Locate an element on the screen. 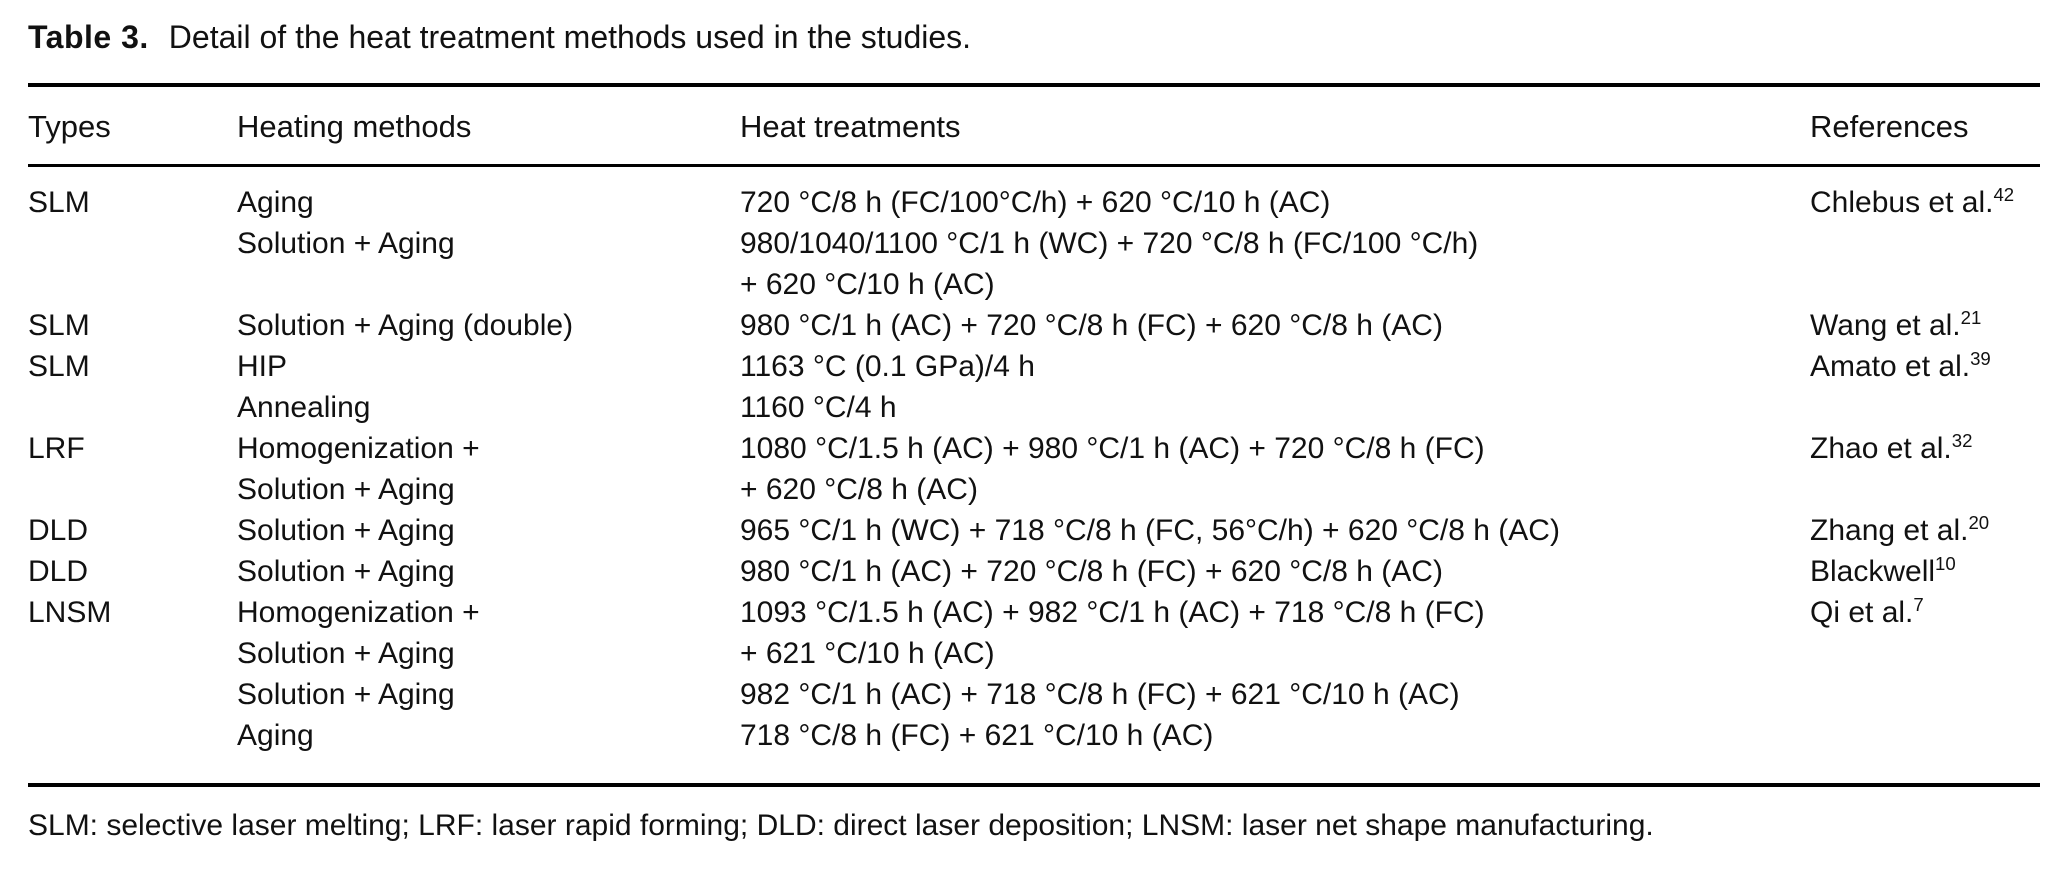 This screenshot has height=870, width=2065. reference-citation-superscript: 32 is located at coordinates (1962, 440).